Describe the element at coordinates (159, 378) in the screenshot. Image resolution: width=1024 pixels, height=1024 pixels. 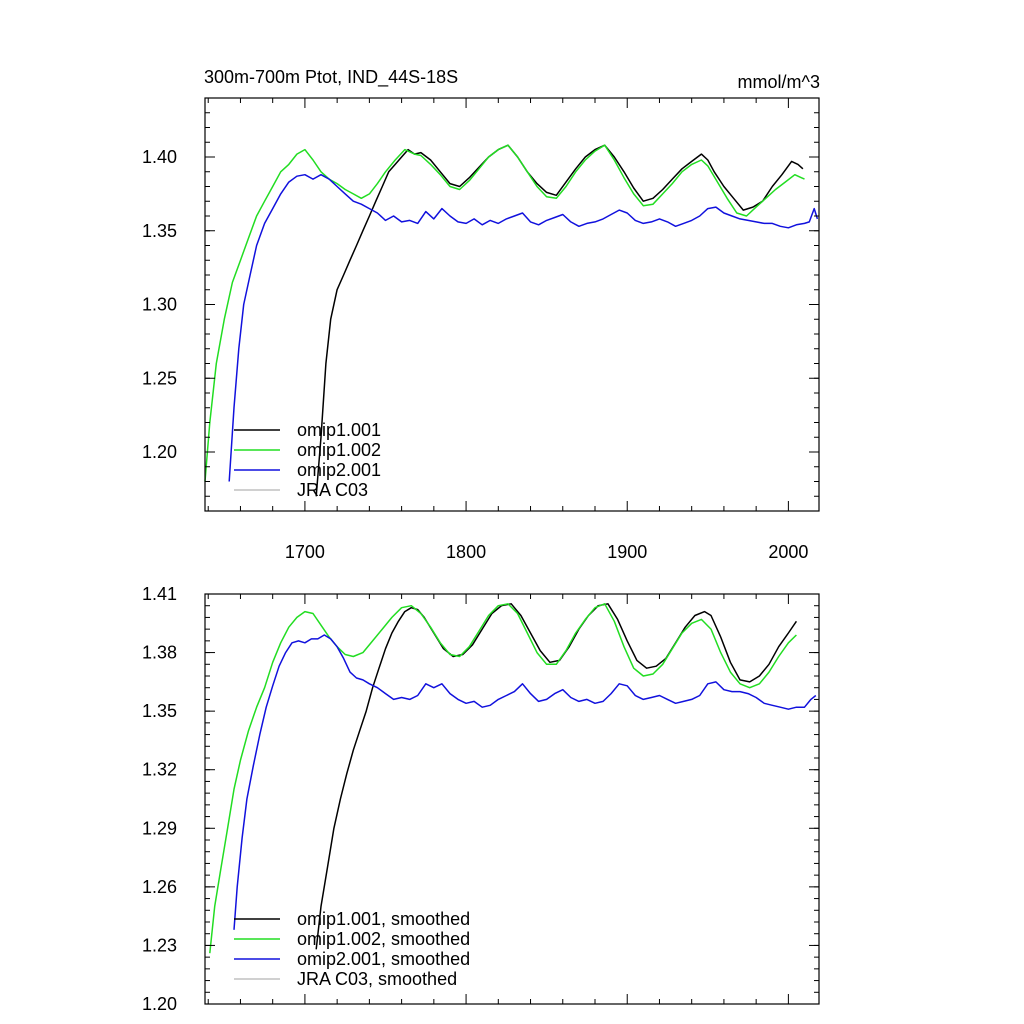
I see `y-tick-label: 1.25` at that location.